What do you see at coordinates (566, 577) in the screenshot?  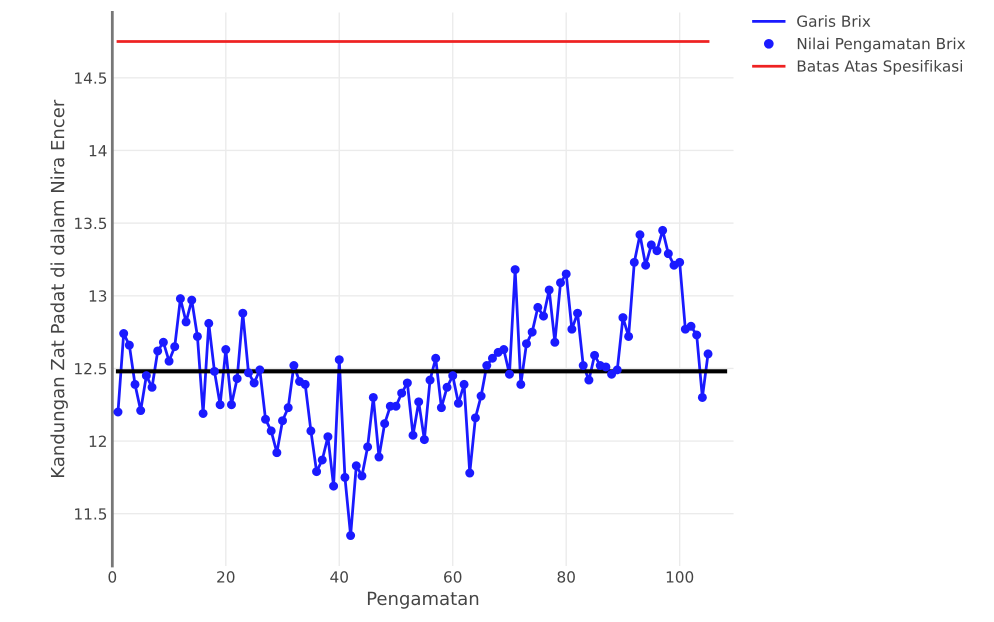 I see `x-tick-label: 80` at bounding box center [566, 577].